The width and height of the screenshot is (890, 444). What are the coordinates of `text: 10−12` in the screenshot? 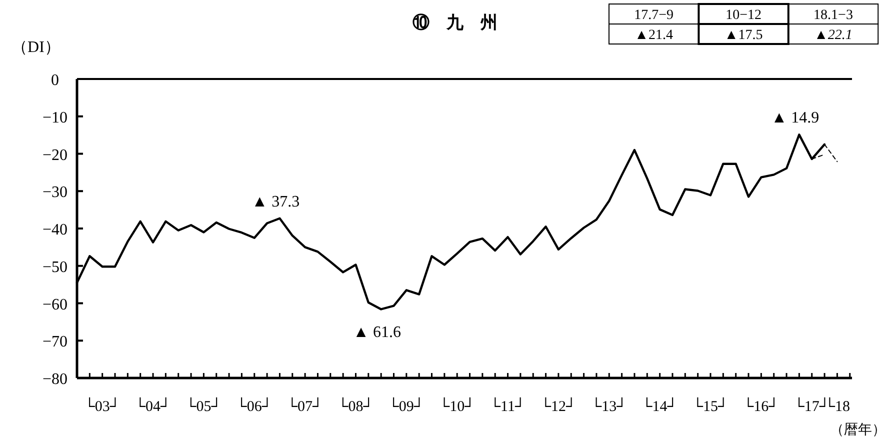 It's located at (744, 15).